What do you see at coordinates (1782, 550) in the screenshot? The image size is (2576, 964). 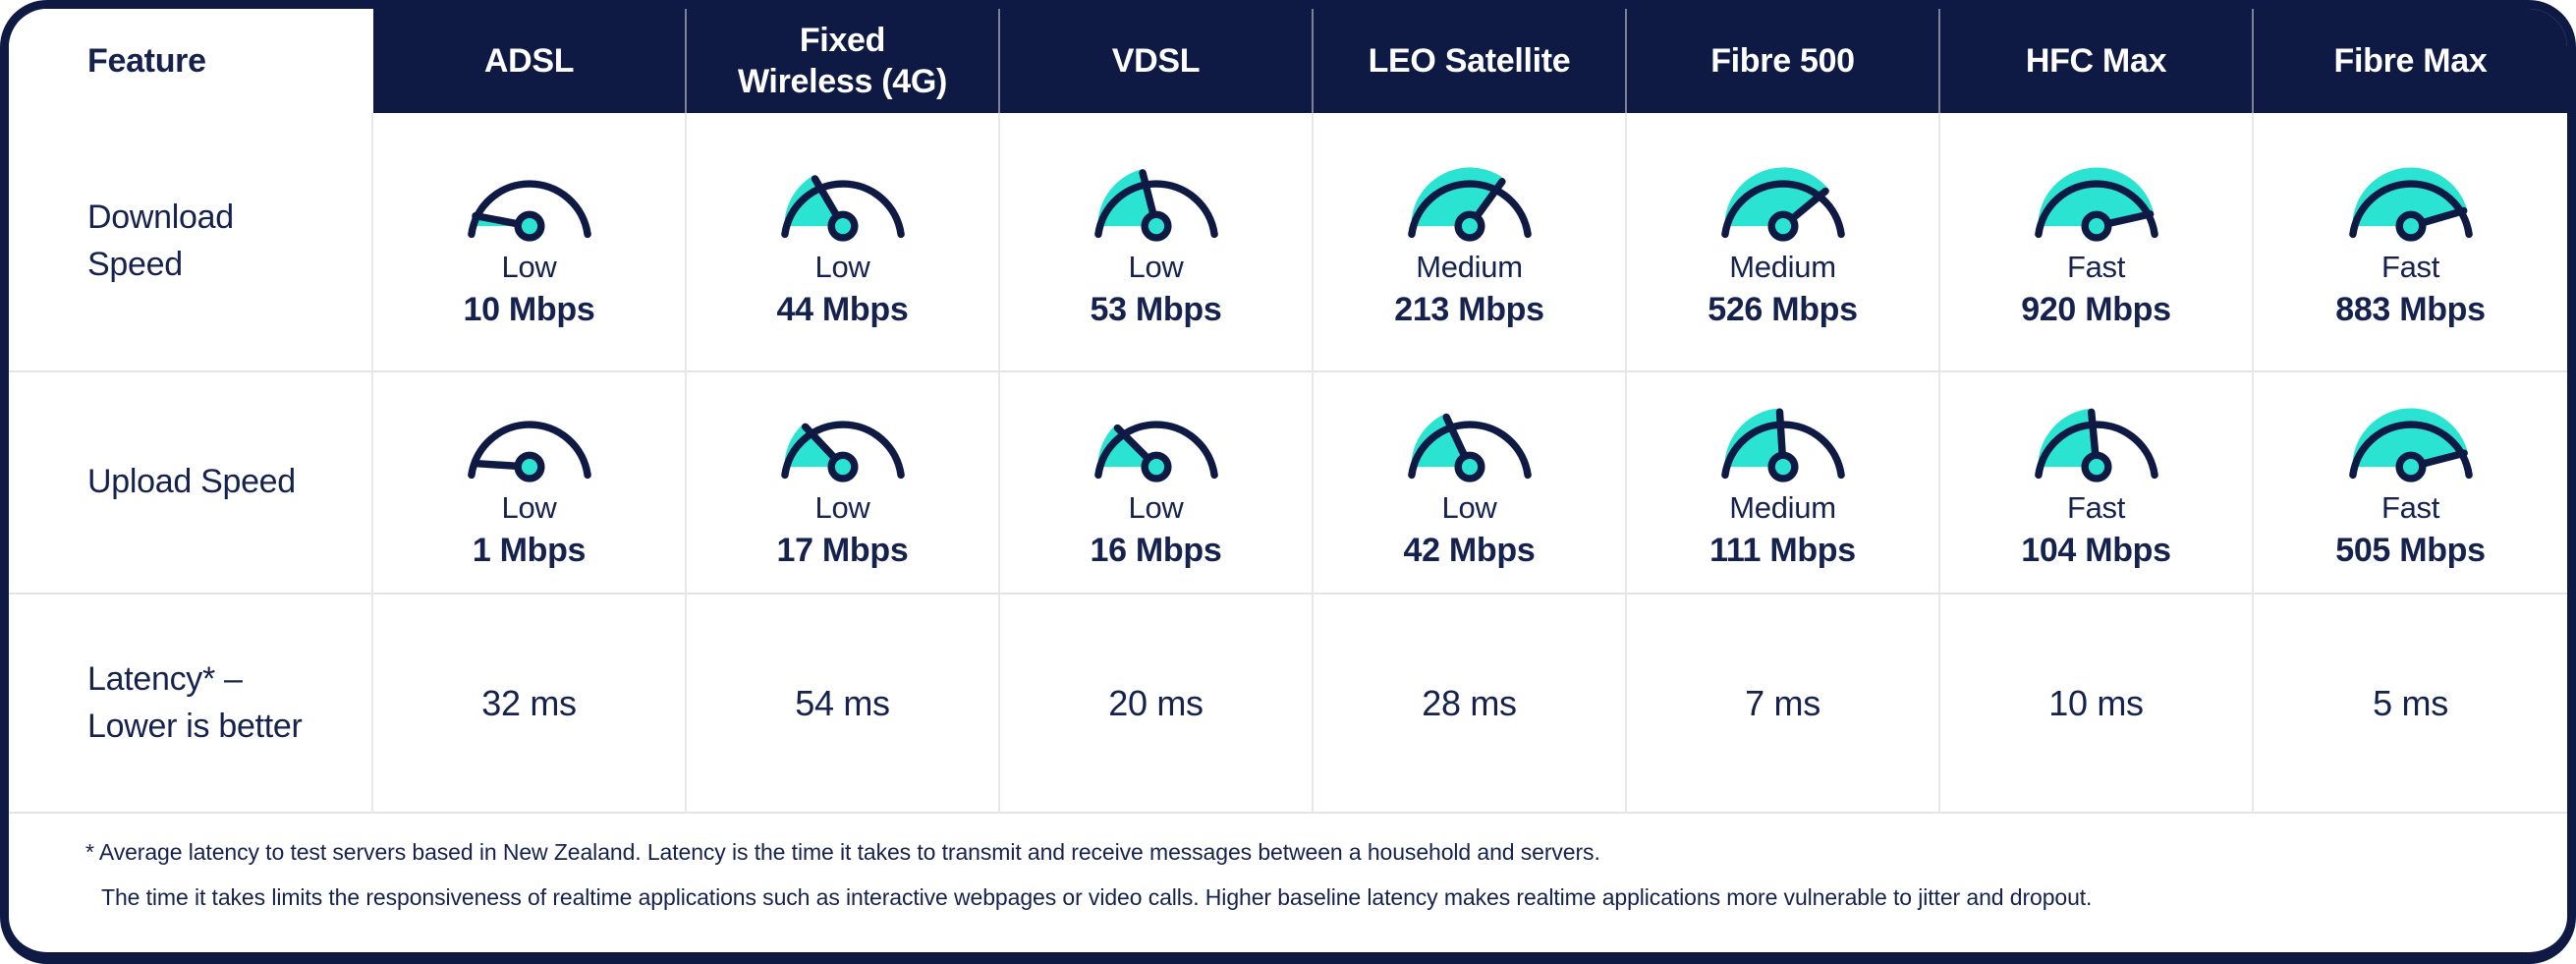 I see `speed-value: 111 Mbps` at bounding box center [1782, 550].